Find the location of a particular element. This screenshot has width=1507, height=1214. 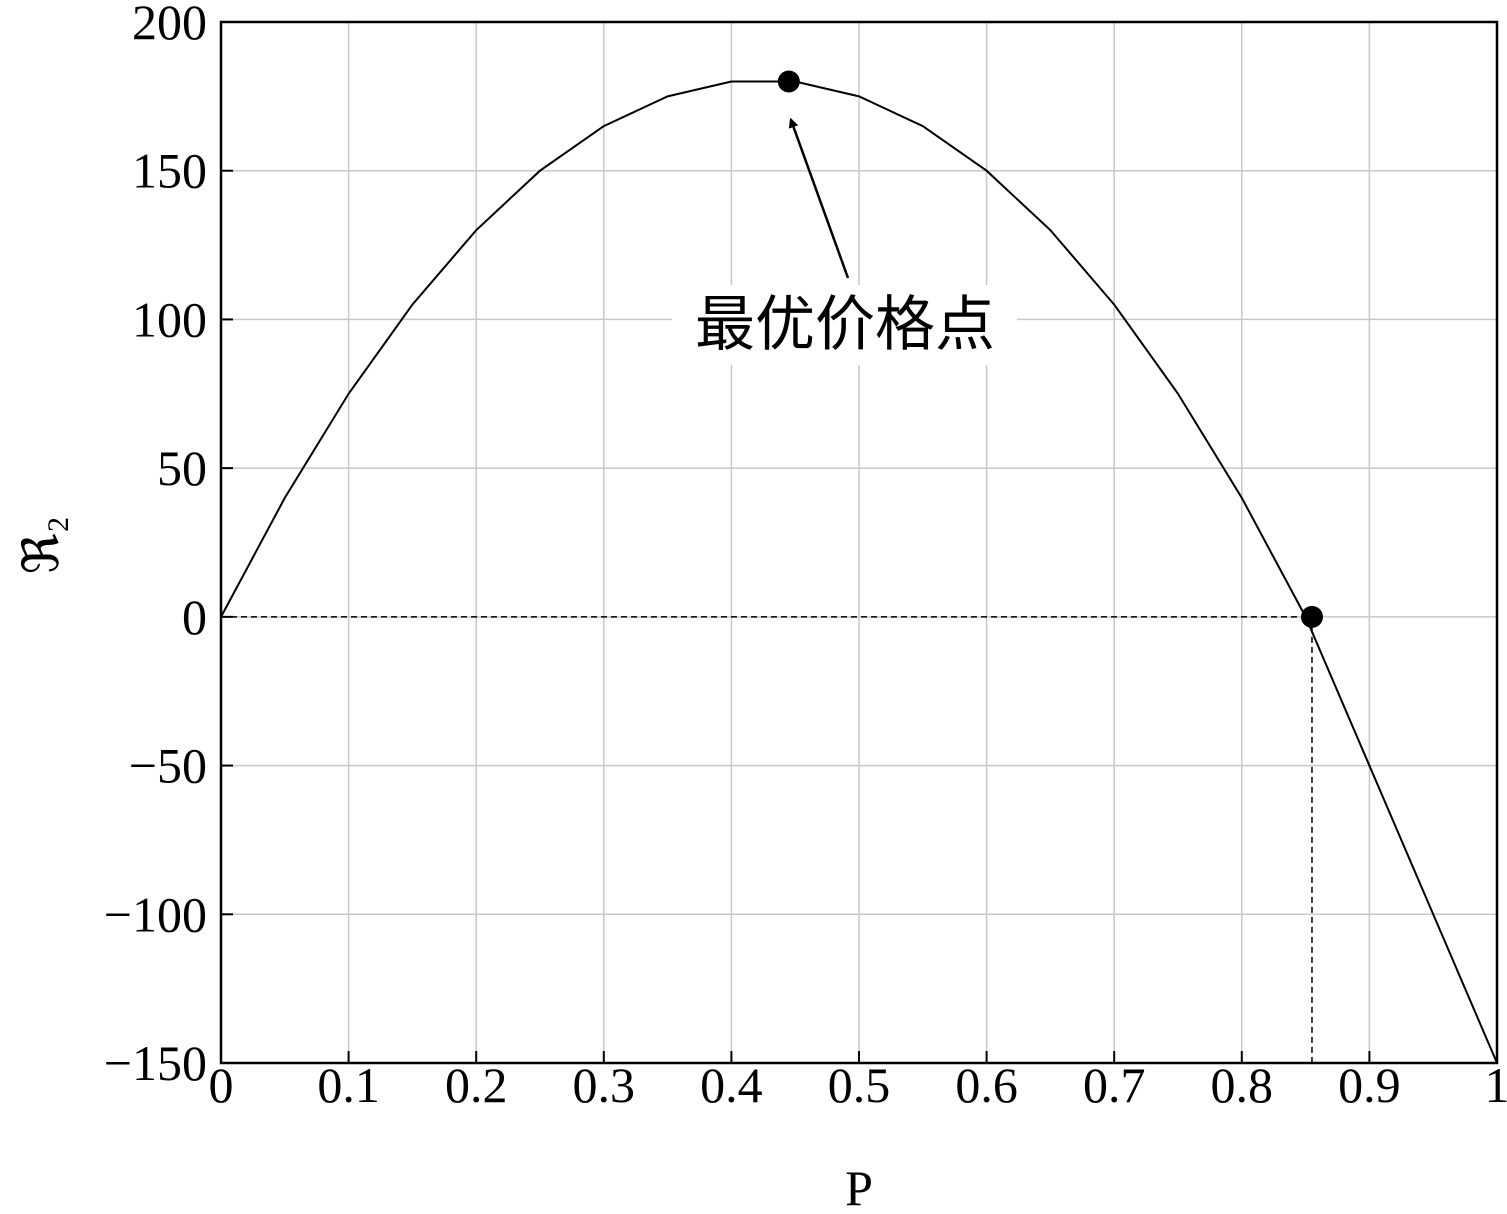

y-tick-label: −100 is located at coordinates (155, 914).